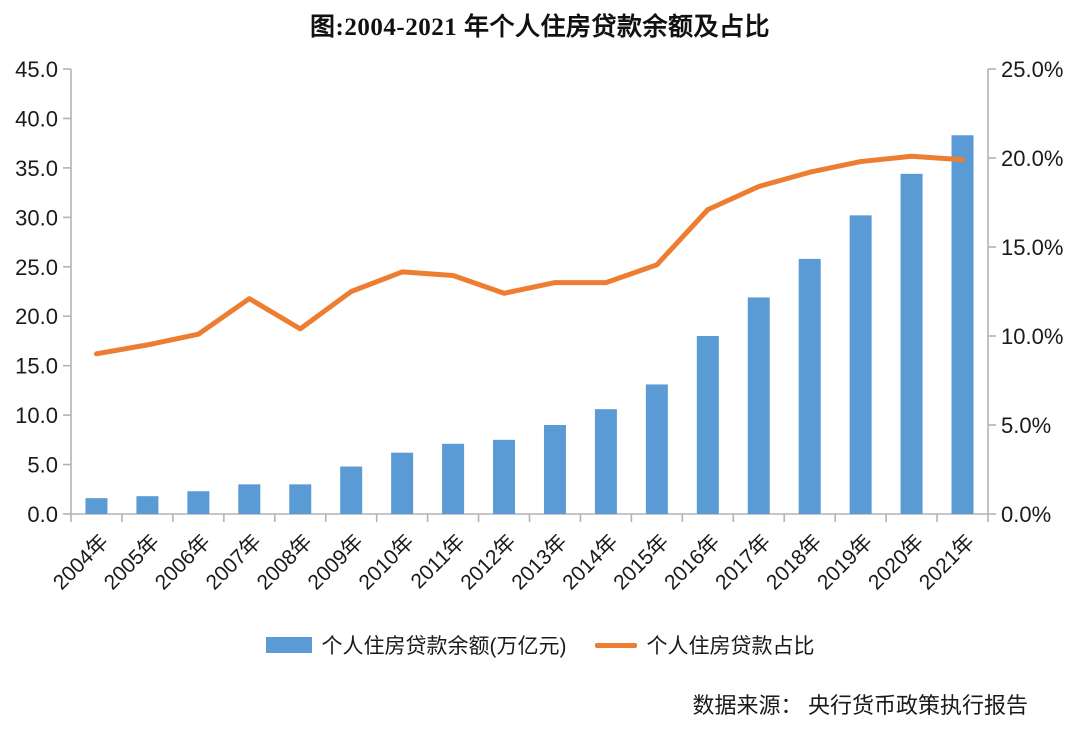 The image size is (1080, 729). I want to click on bar-2008年, so click(300, 499).